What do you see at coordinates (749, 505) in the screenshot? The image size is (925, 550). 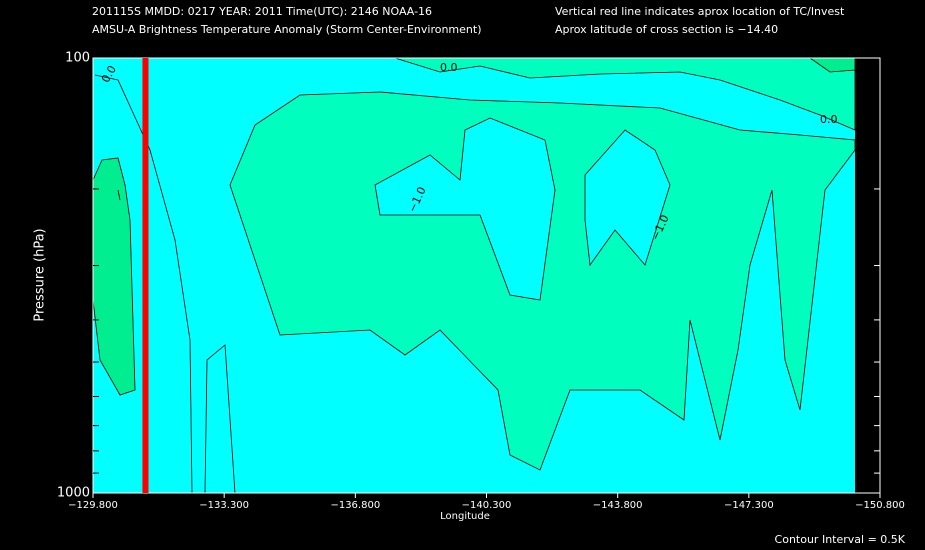 I see `x-tick-label: −147.300` at bounding box center [749, 505].